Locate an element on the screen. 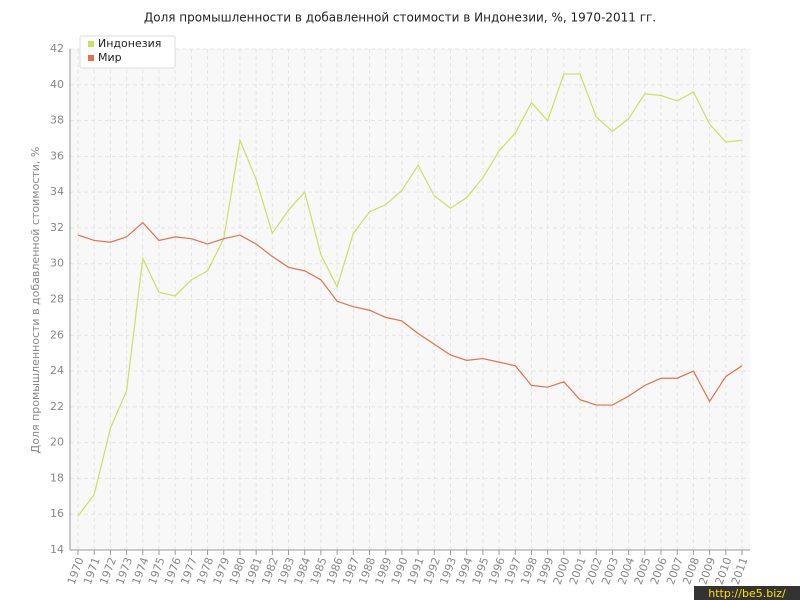 Image resolution: width=800 pixels, height=600 pixels. y-tick-label: 34 is located at coordinates (57, 191).